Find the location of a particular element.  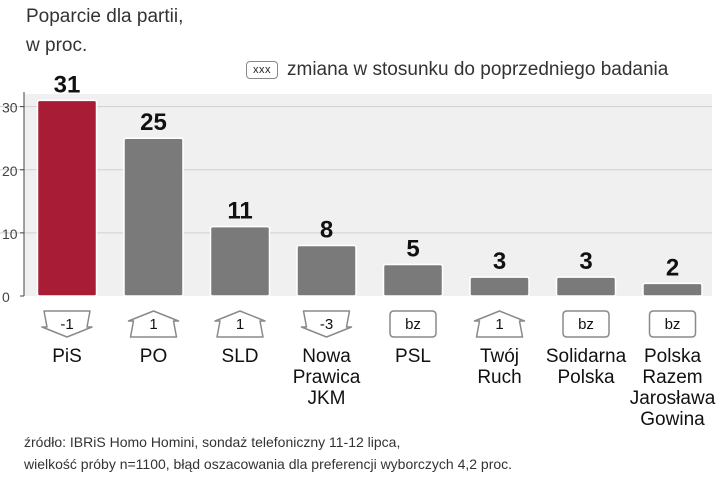

category-label: Prawica is located at coordinates (327, 377).